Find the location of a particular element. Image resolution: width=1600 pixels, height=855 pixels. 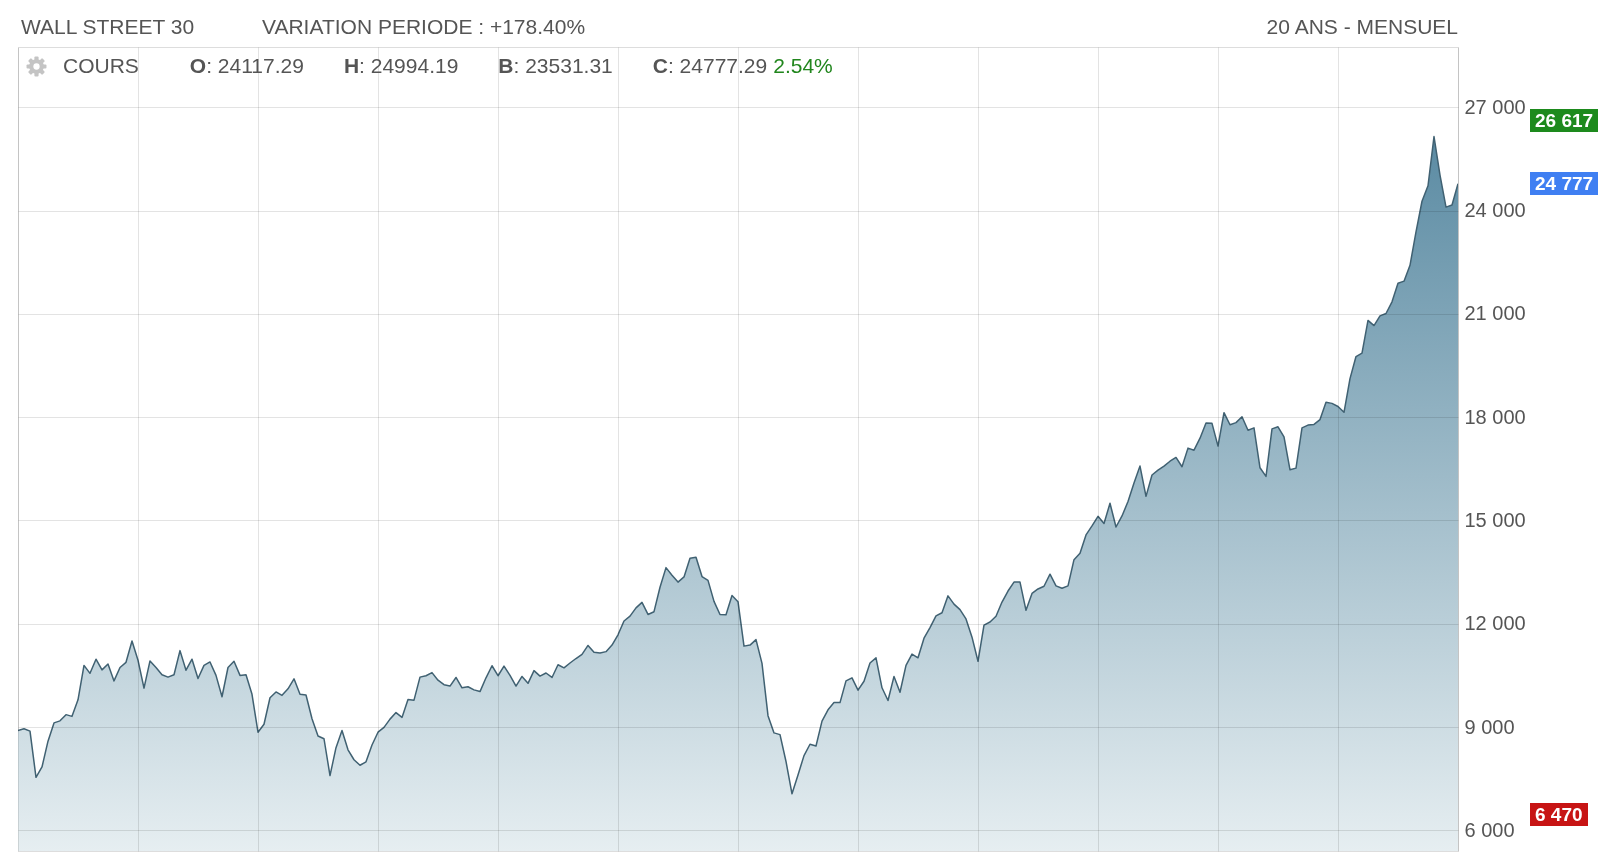

y-tick-label: 15 000 is located at coordinates (1495, 519).